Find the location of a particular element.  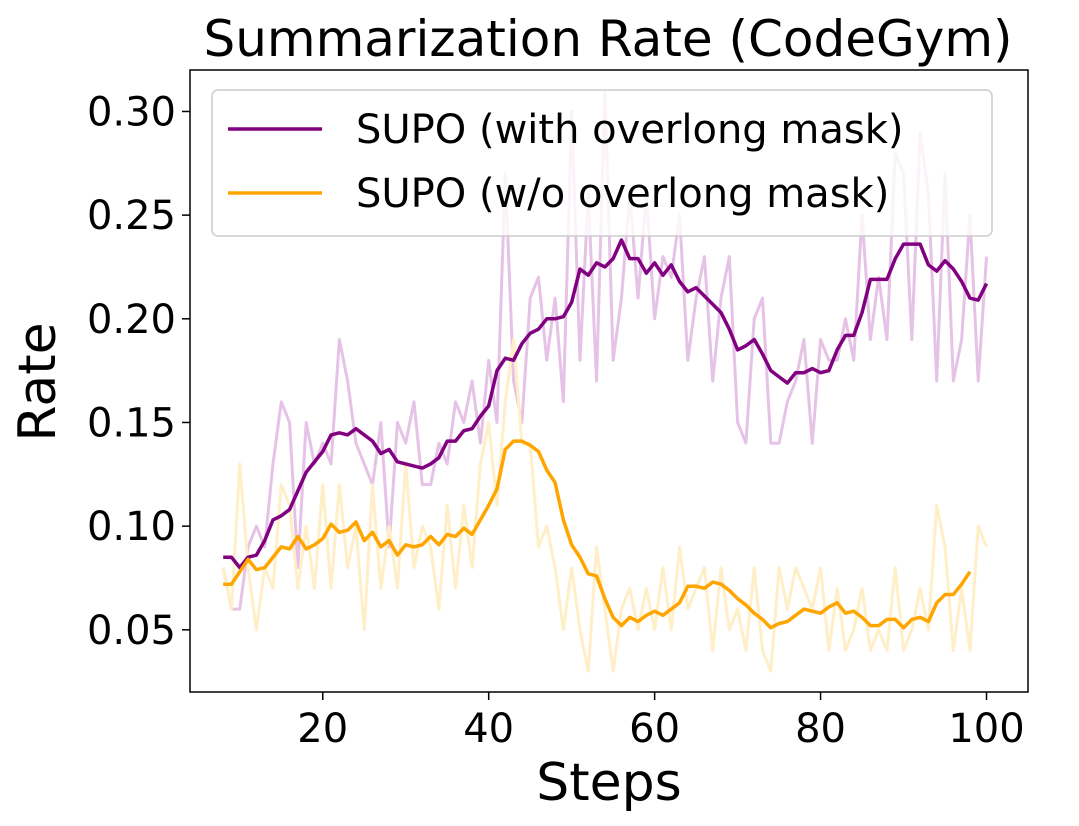

x-tick-label: 60 is located at coordinates (654, 729).